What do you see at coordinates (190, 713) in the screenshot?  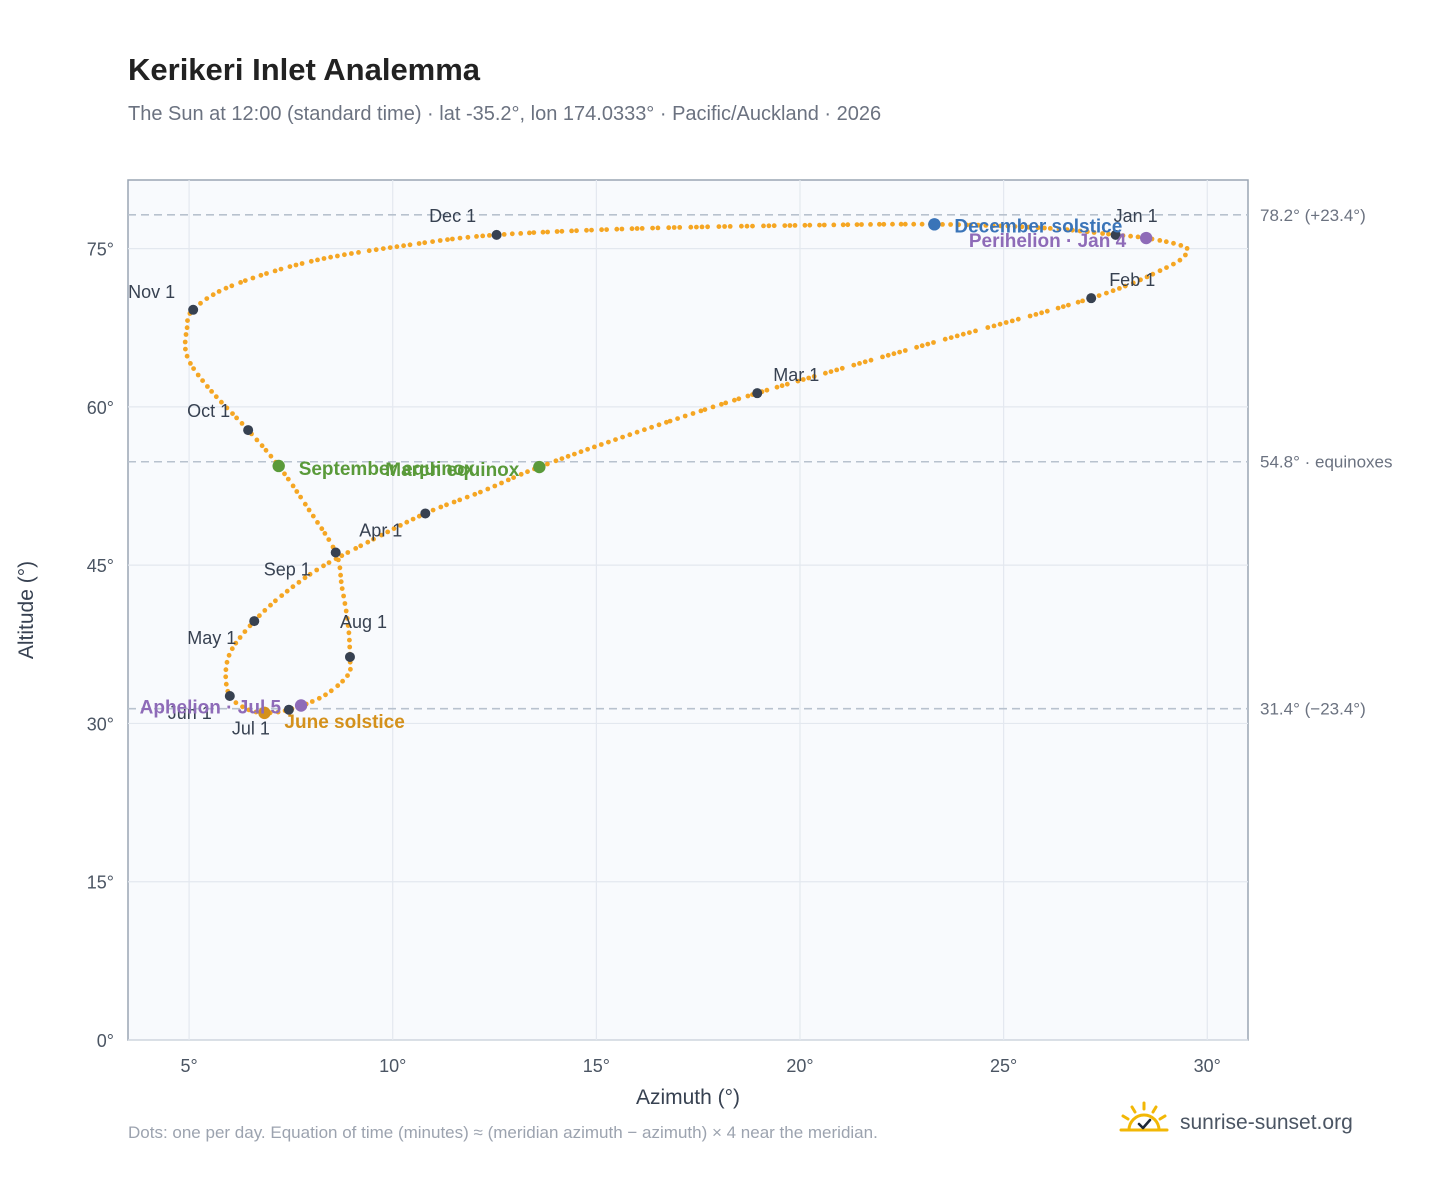 I see `month-marker-label: Jun 1` at bounding box center [190, 713].